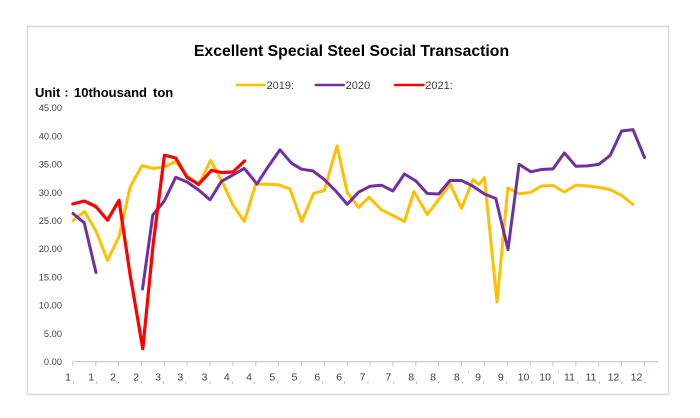 Image resolution: width=700 pixels, height=418 pixels. I want to click on svg-text: 0.00, so click(53, 362).